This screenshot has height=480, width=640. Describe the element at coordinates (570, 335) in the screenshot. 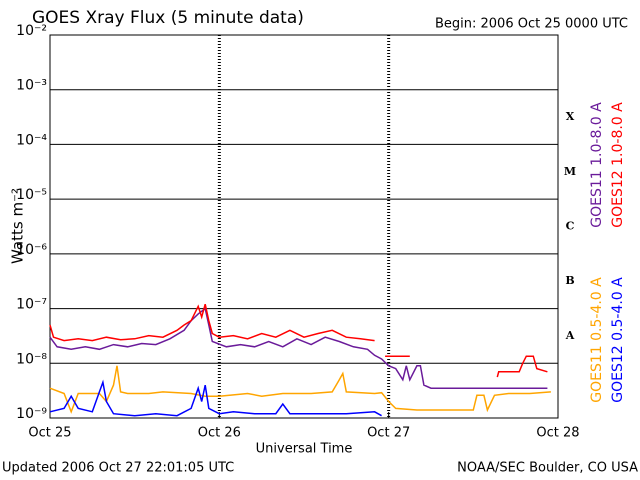

I see `flare-class-label: A` at that location.